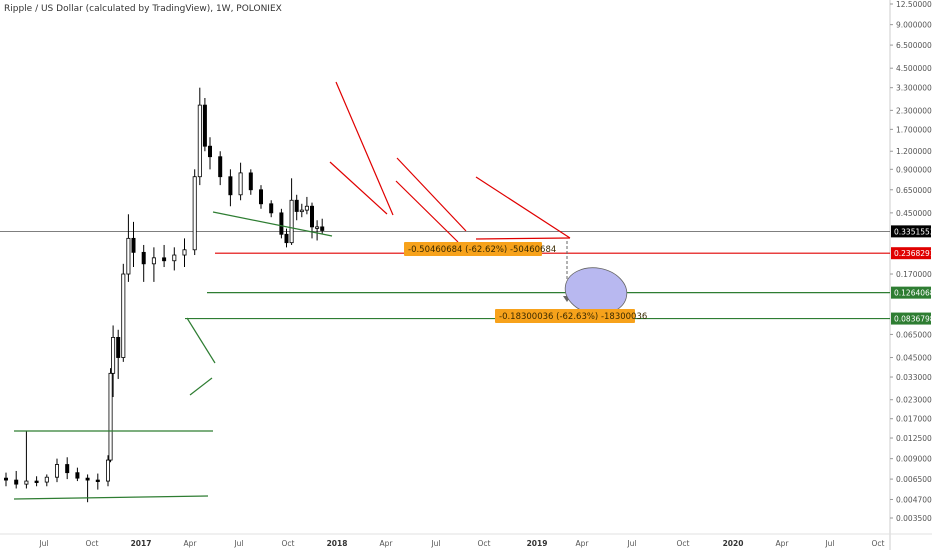  I want to click on x-tick-label: 2017, so click(141, 543).